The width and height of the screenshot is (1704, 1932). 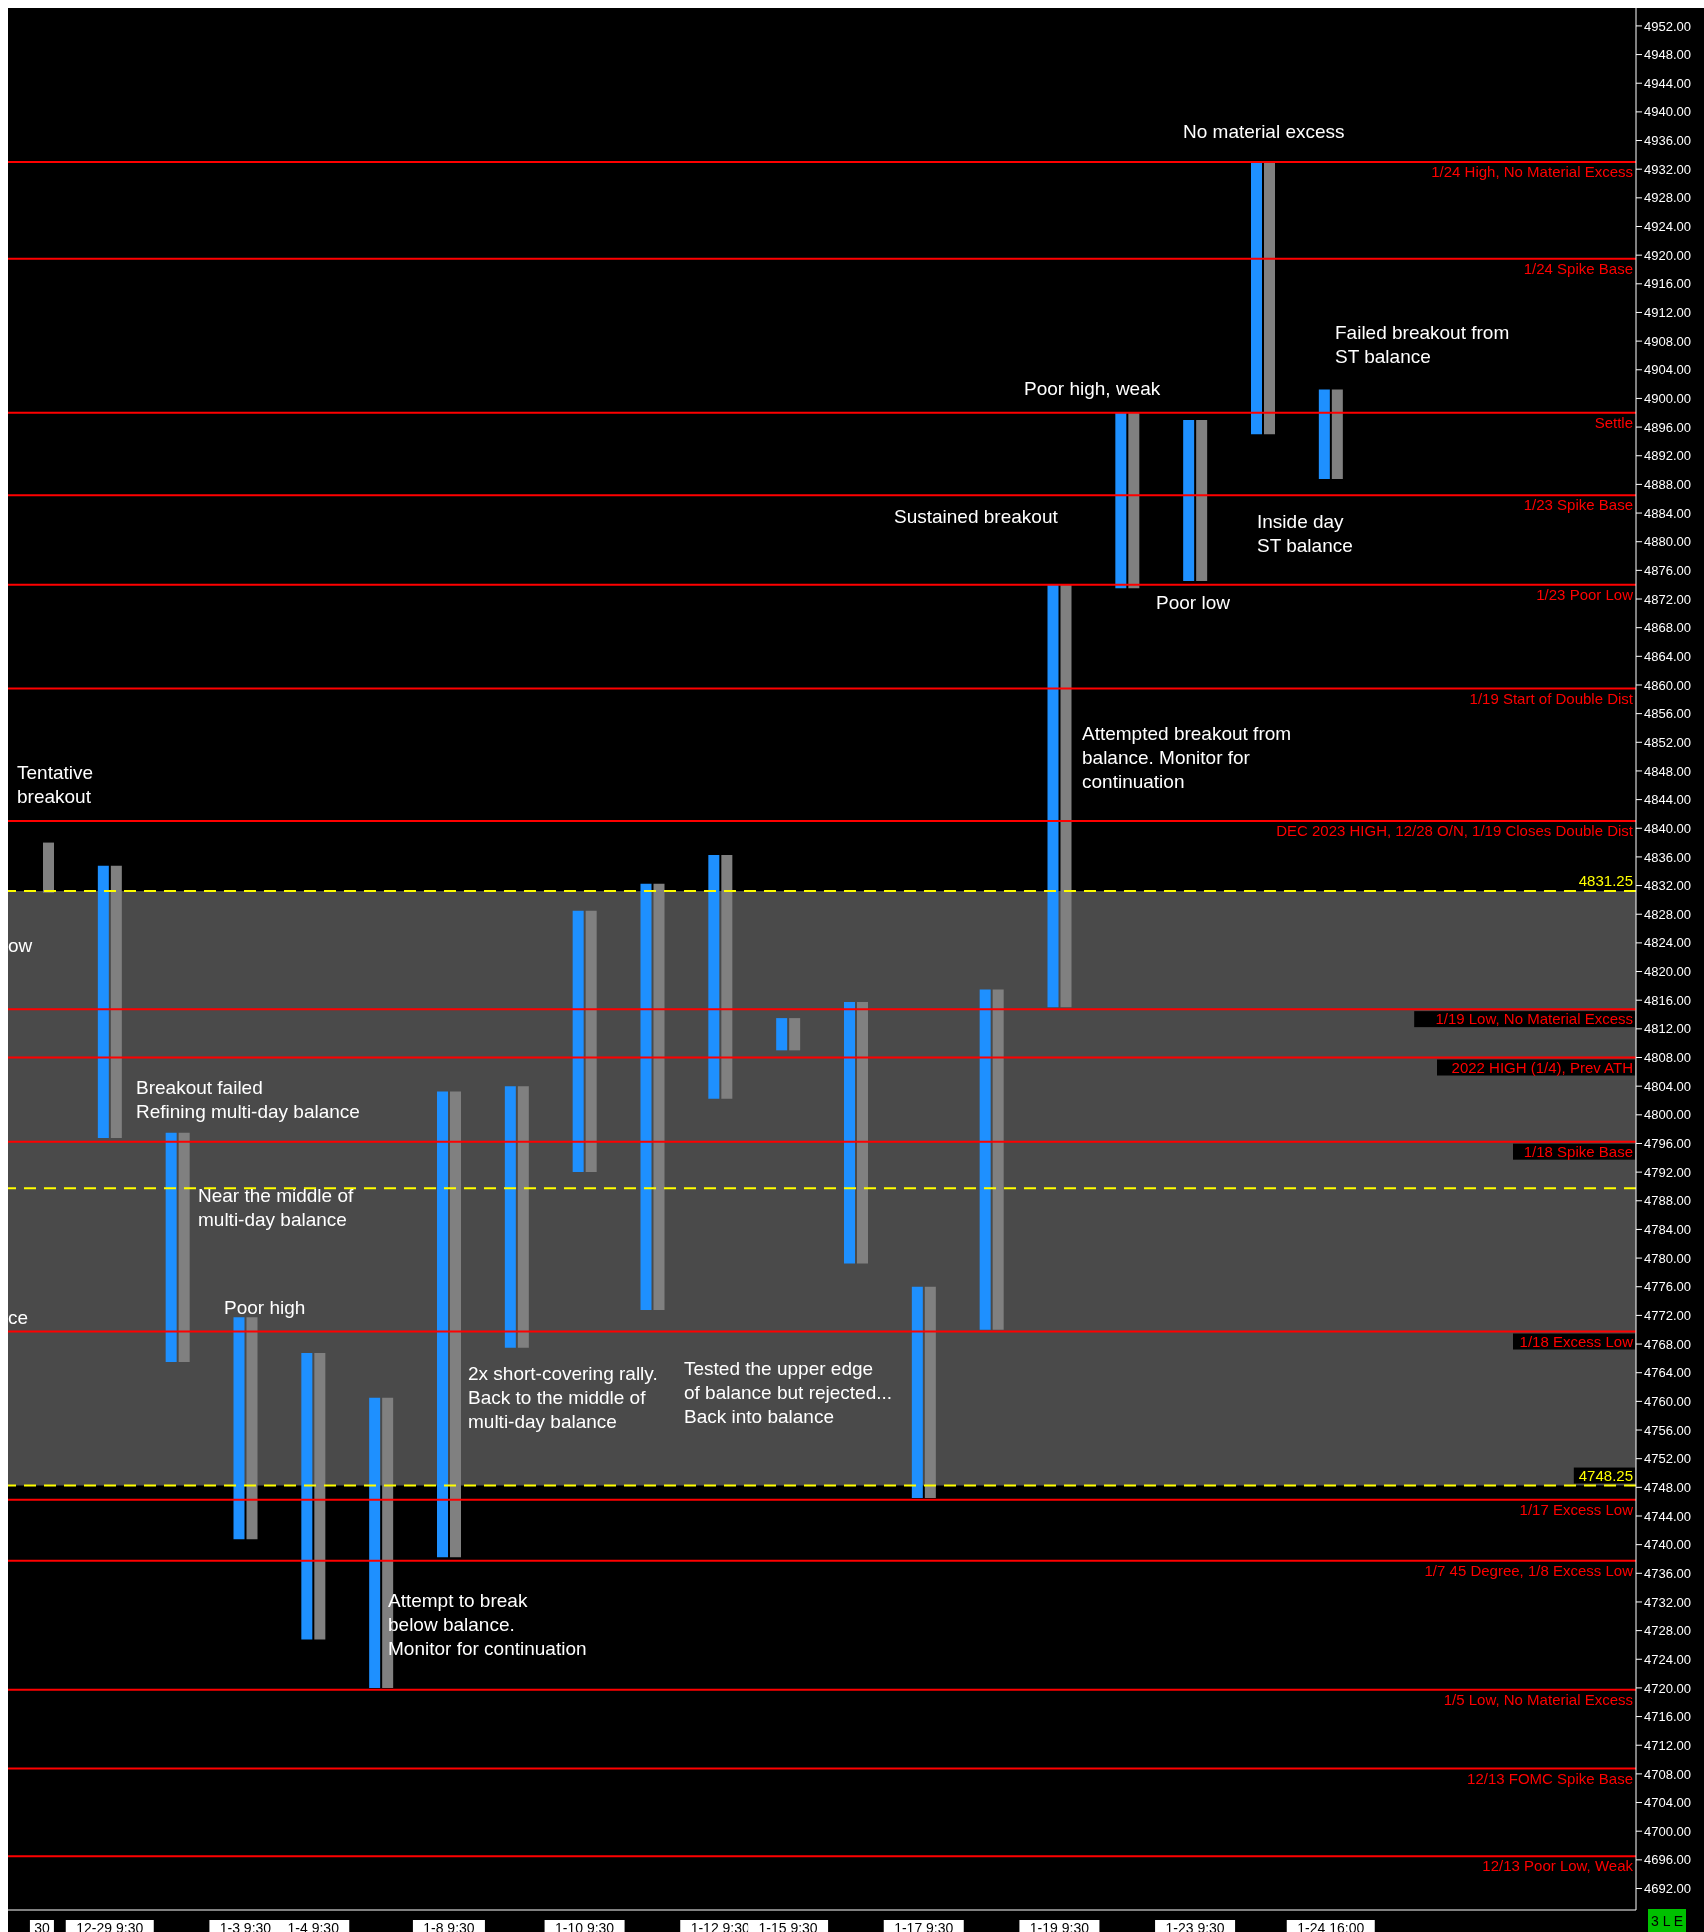 I want to click on ref-line-label: 1/24 Spike Base, so click(x=1578, y=268).